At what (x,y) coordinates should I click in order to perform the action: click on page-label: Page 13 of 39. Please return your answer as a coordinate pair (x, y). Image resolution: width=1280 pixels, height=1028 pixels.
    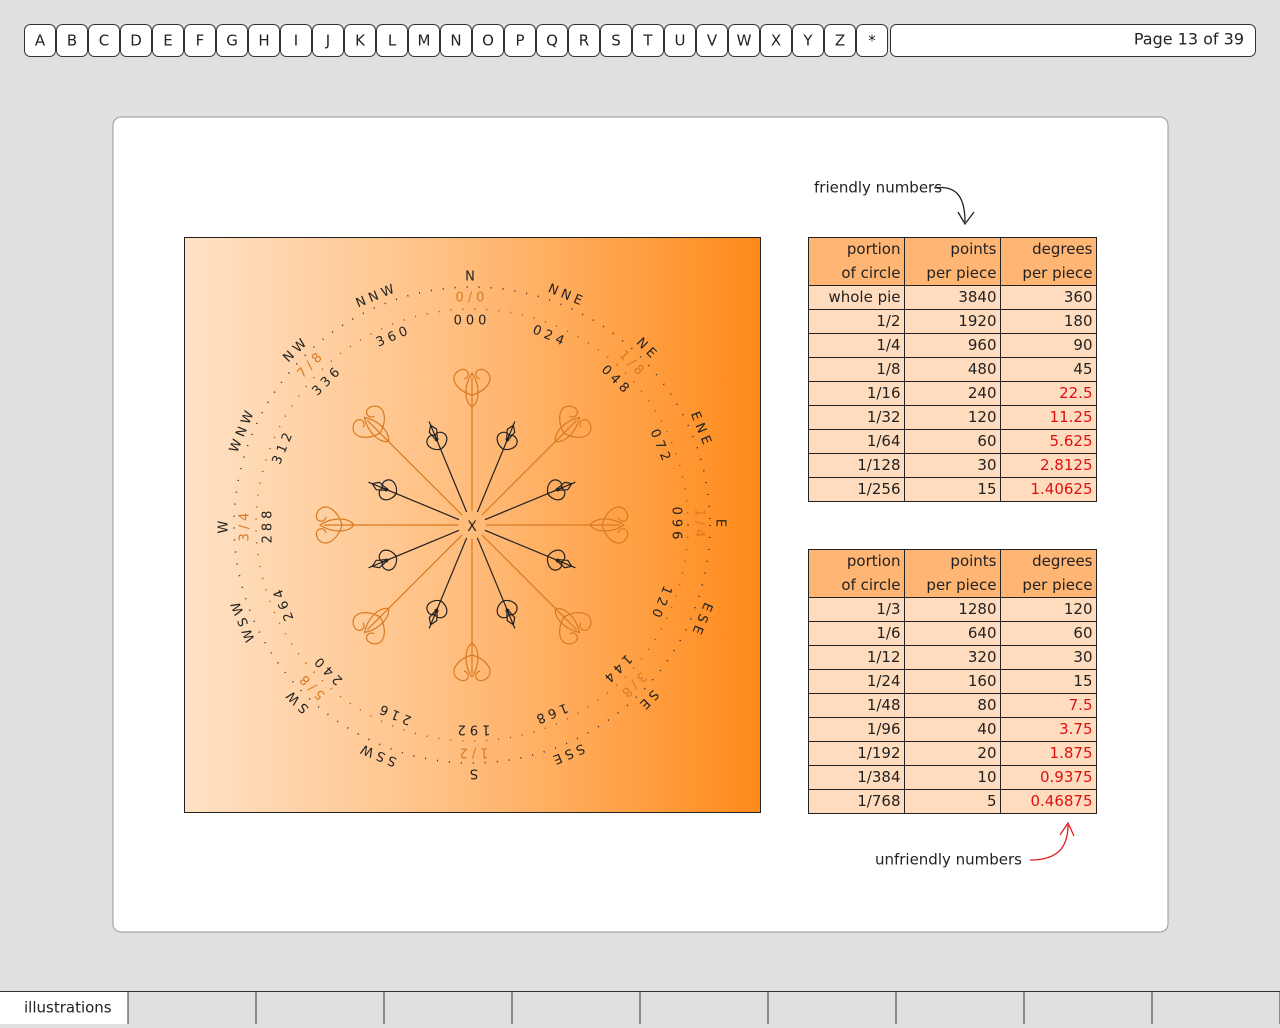
    Looking at the image, I should click on (1189, 39).